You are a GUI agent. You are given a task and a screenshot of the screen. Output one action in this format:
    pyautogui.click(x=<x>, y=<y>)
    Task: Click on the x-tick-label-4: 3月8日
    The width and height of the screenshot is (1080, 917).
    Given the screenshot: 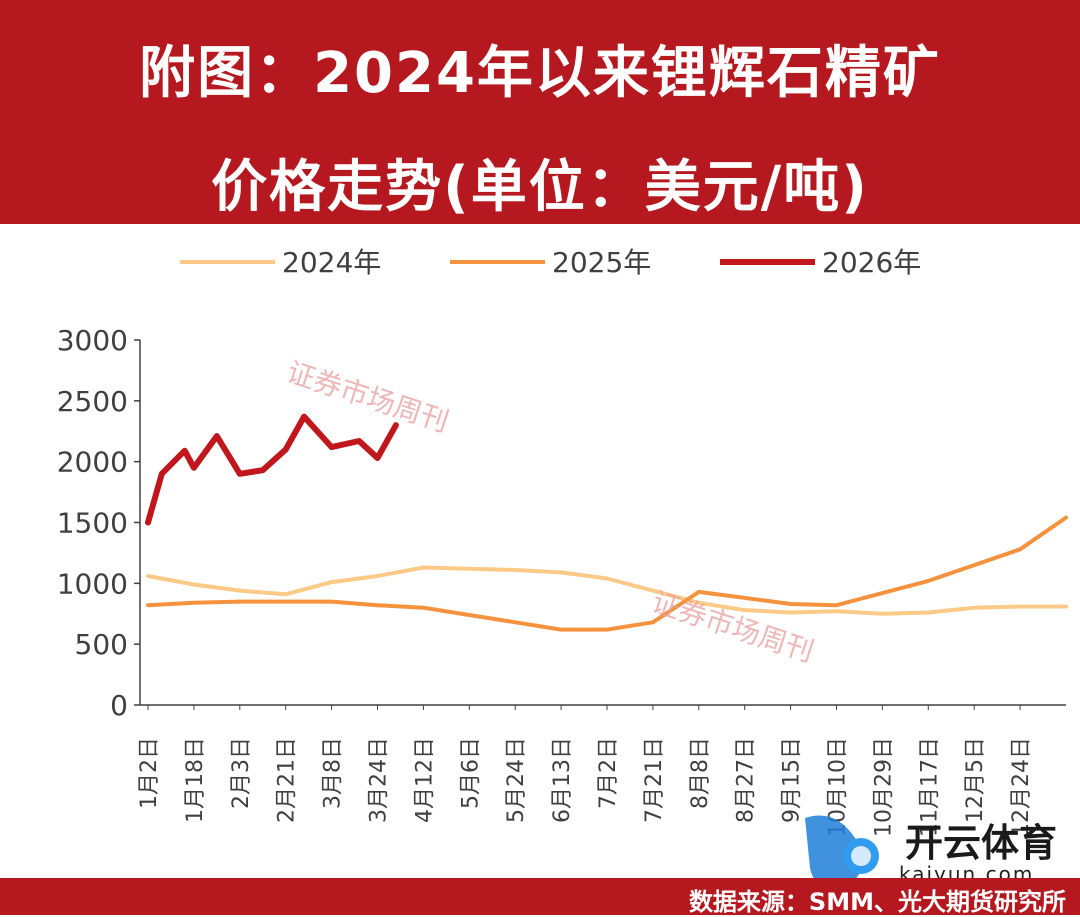 What is the action you would take?
    pyautogui.click(x=333, y=773)
    